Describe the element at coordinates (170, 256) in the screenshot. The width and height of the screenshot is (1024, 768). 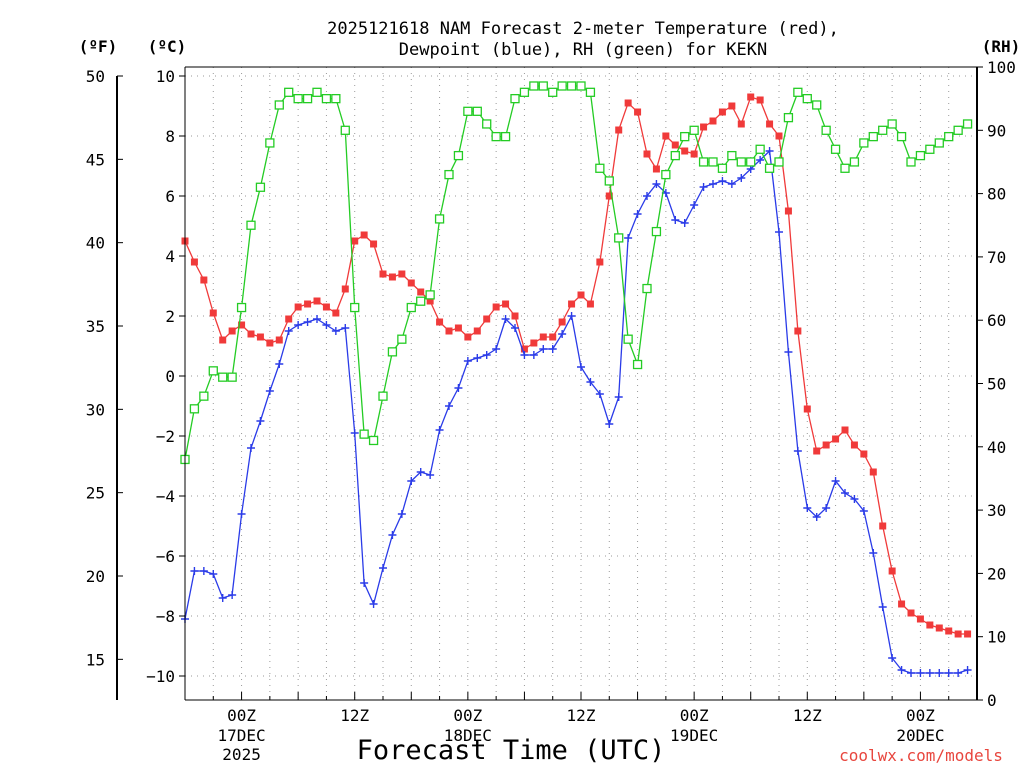
I see `celsius-tick-label: 4` at that location.